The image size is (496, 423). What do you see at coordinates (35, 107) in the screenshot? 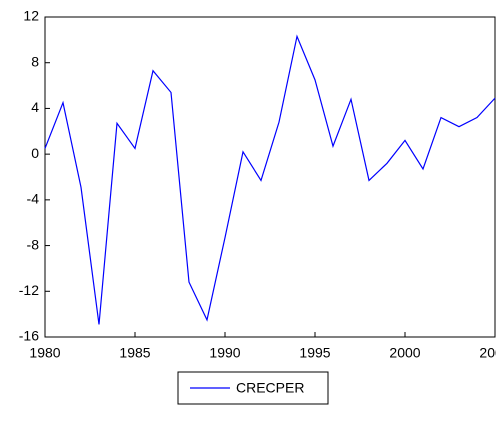
I see `y-tick-label: 4` at bounding box center [35, 107].